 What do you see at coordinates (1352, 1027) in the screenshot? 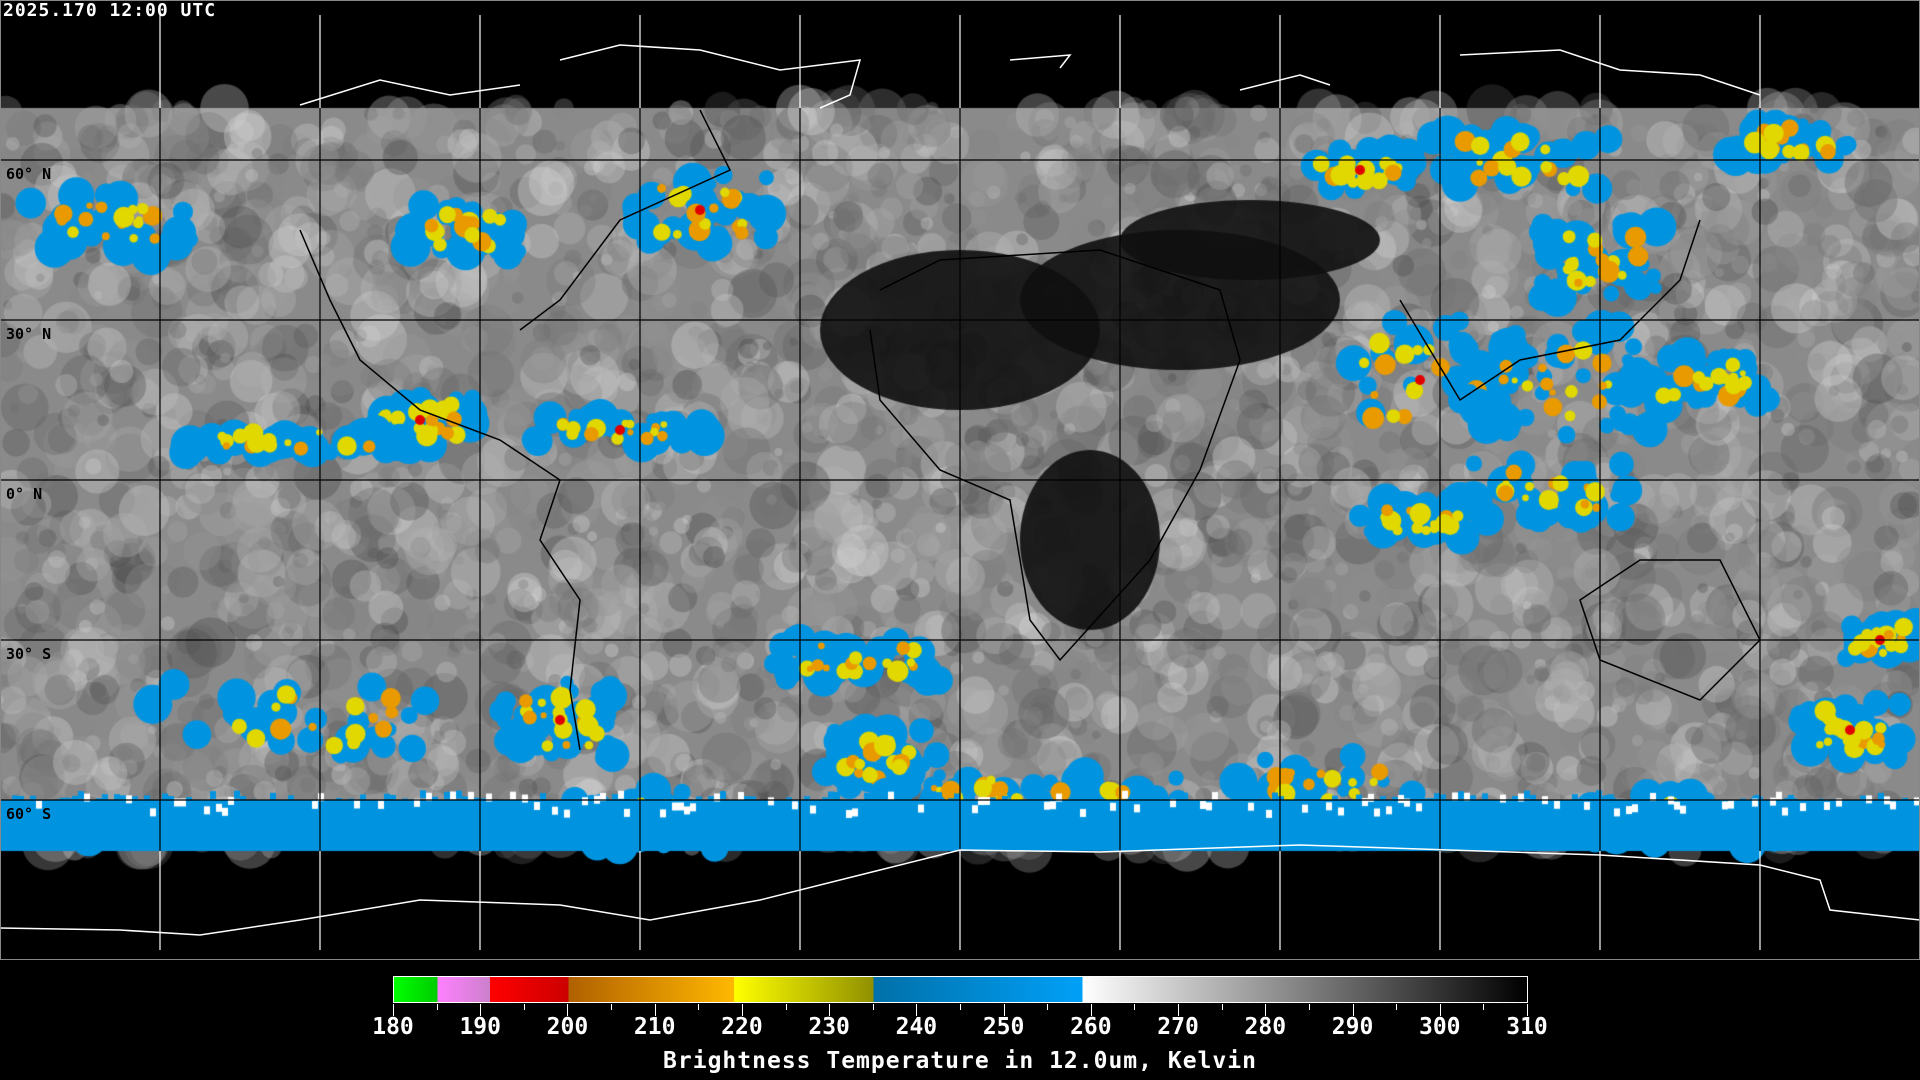
I see `colorbar-tick-label: 290` at bounding box center [1352, 1027].